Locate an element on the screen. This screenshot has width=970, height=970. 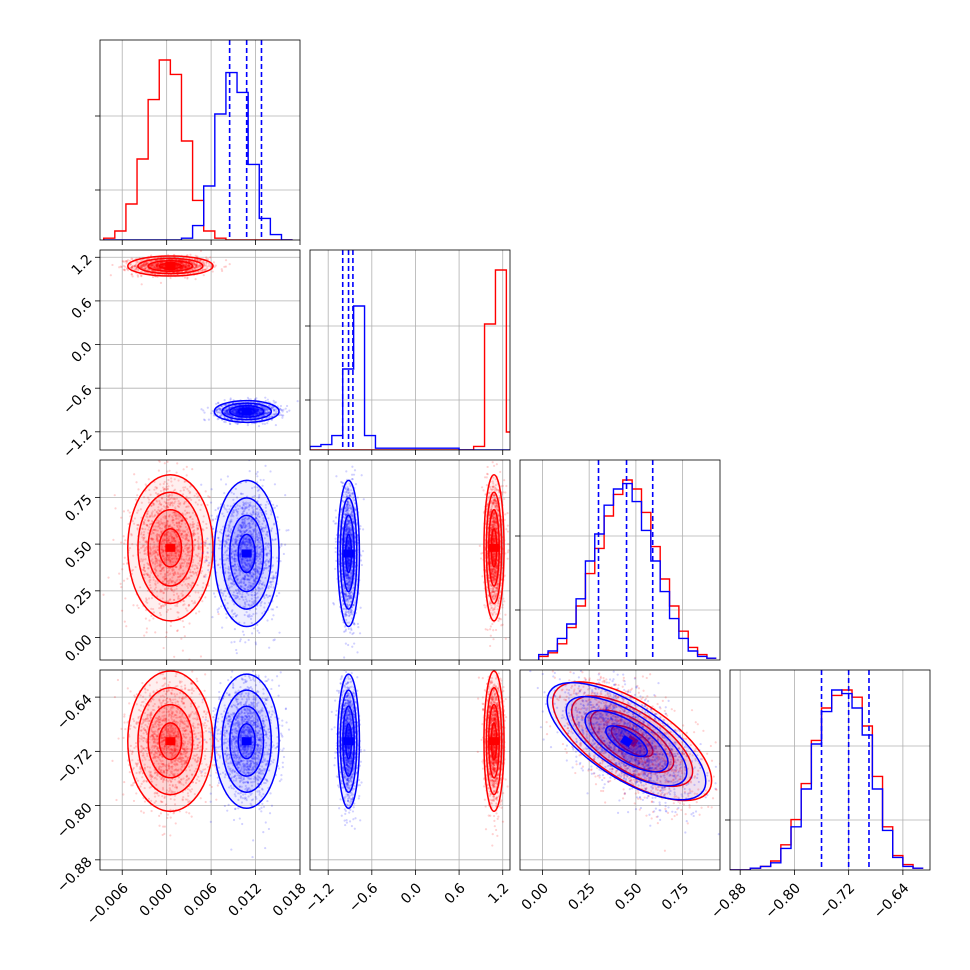
histogram-blue-bars is located at coordinates (836, 780).